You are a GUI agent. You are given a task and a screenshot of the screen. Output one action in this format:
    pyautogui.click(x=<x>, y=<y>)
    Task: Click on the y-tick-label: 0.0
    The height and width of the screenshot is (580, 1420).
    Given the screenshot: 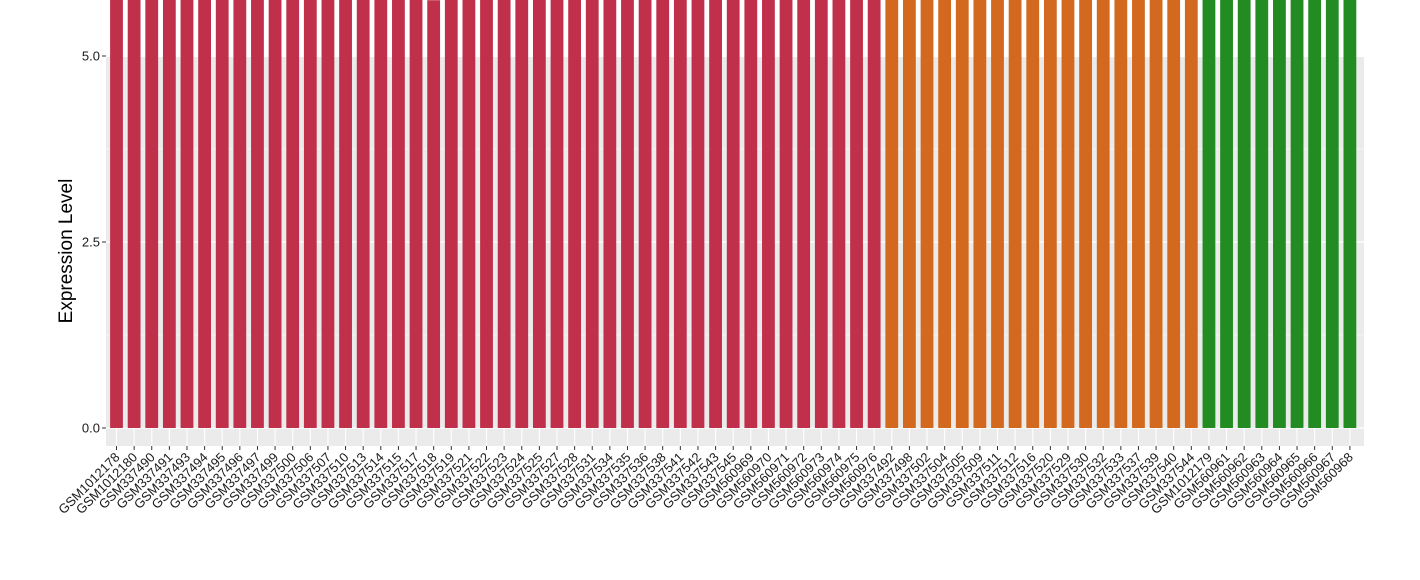 What is the action you would take?
    pyautogui.click(x=91, y=428)
    